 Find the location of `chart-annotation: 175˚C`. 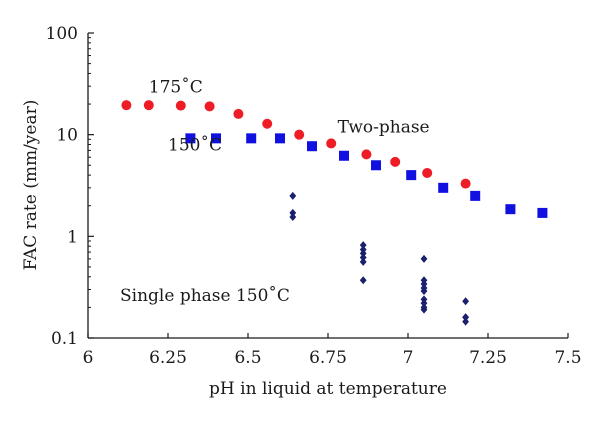

chart-annotation: 175˚C is located at coordinates (176, 87).